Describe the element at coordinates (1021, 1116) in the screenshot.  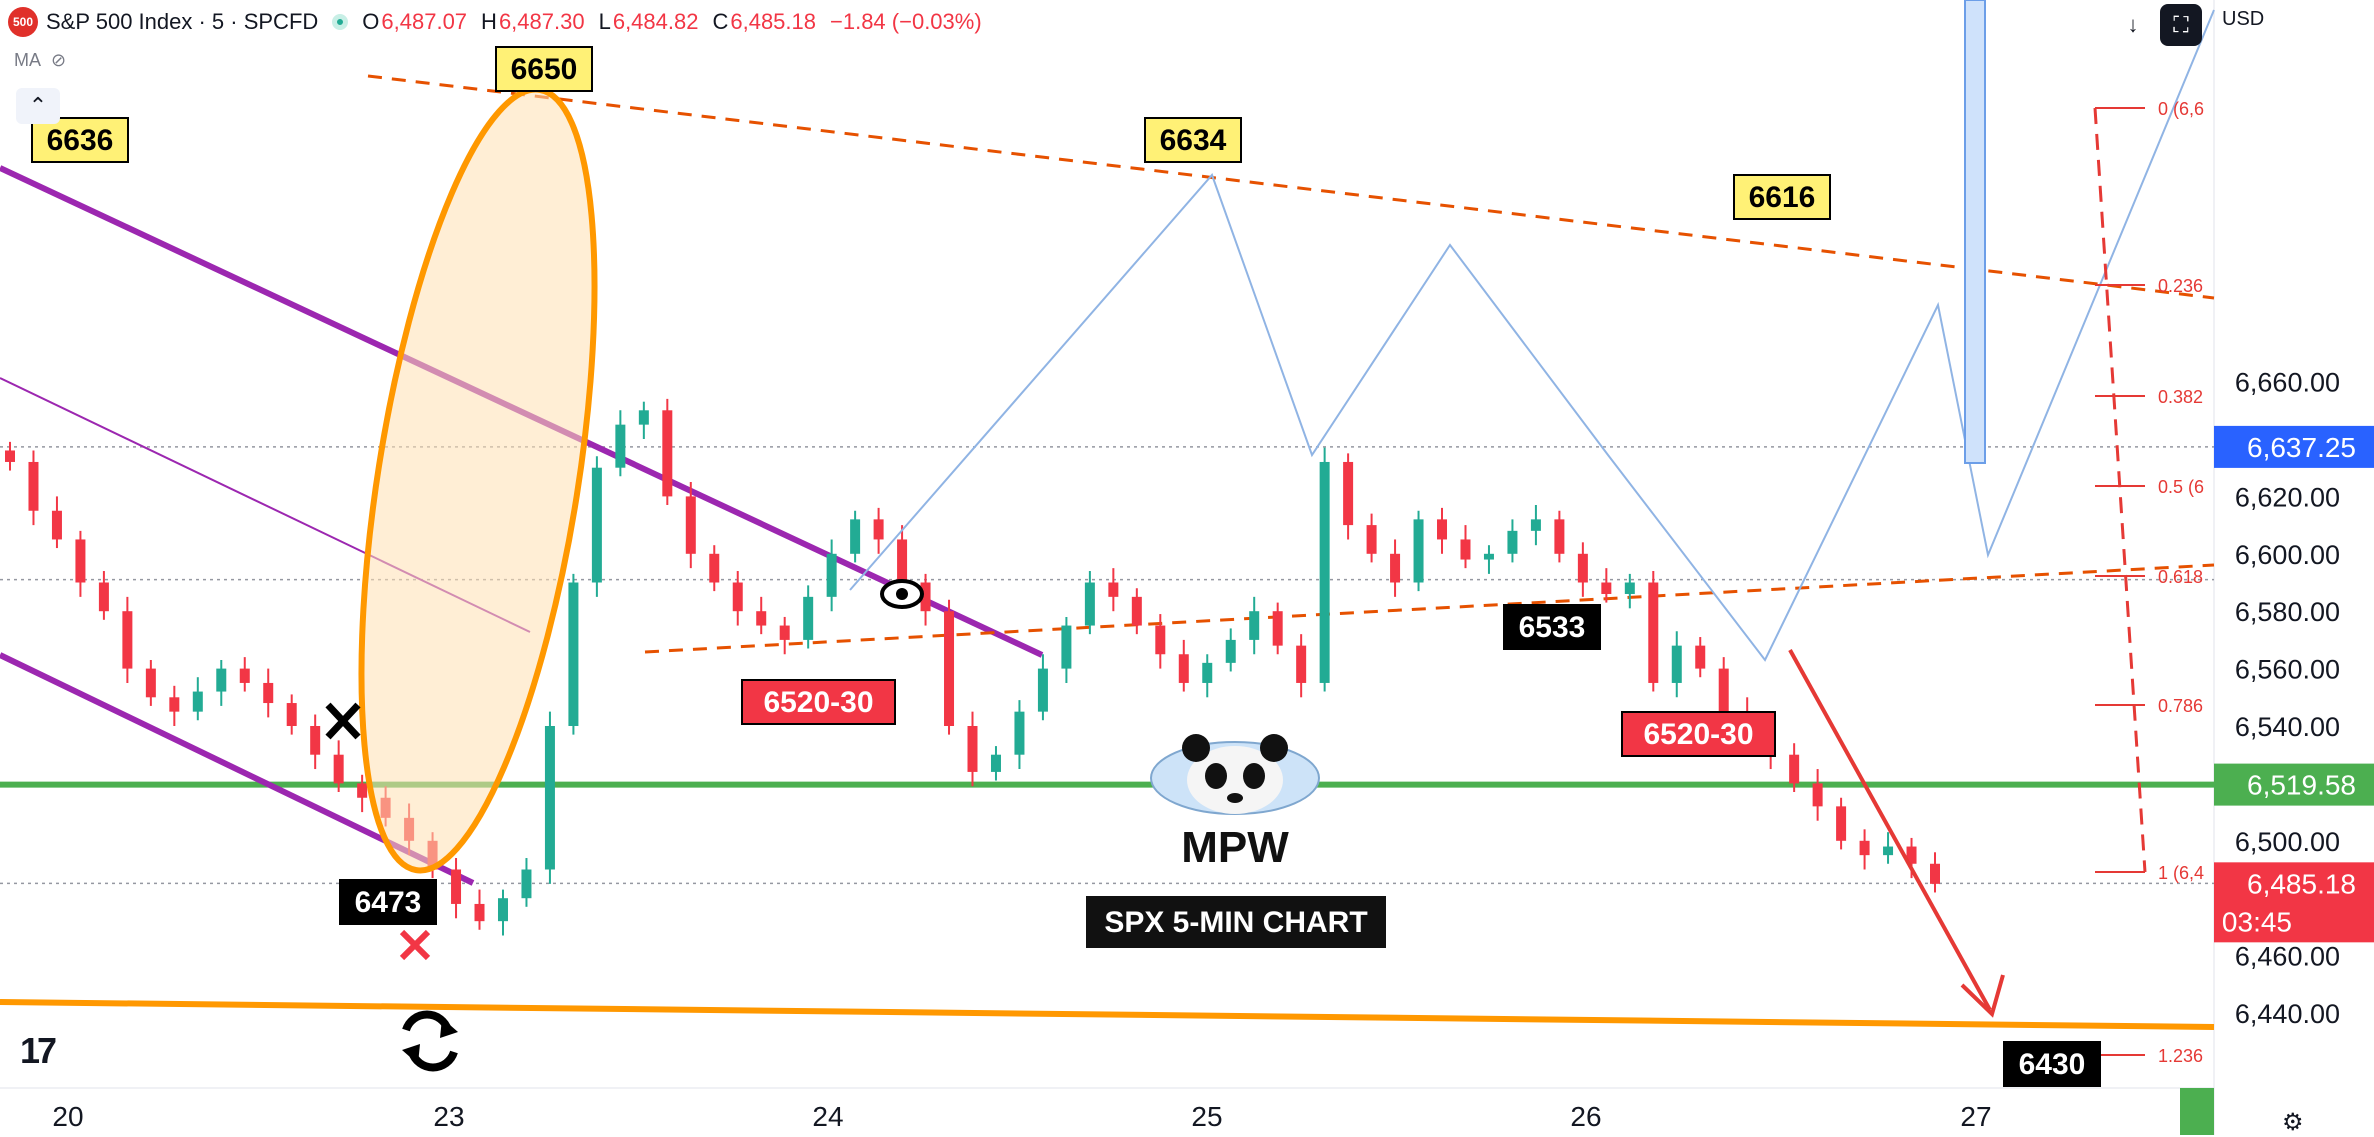
I see `time-axis-ticks: 20 23 24 25 26 27` at that location.